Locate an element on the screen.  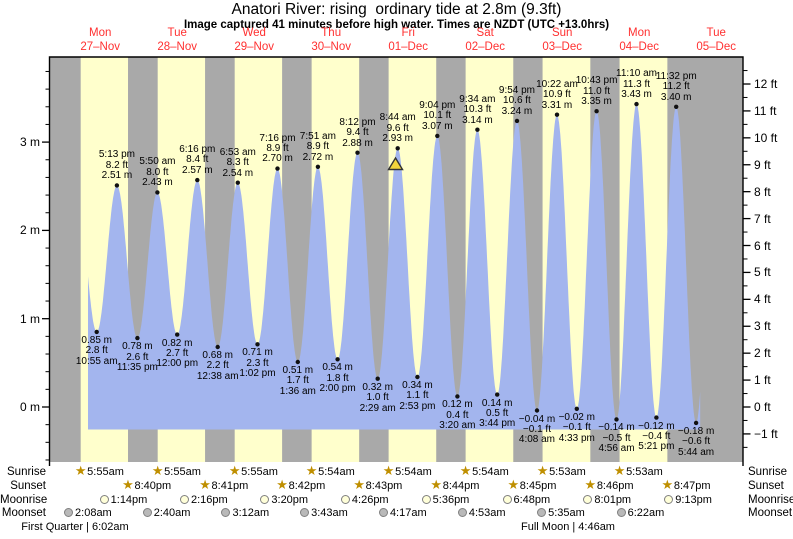
sunrise-row-label-left: Sunrise is located at coordinates (26, 472).